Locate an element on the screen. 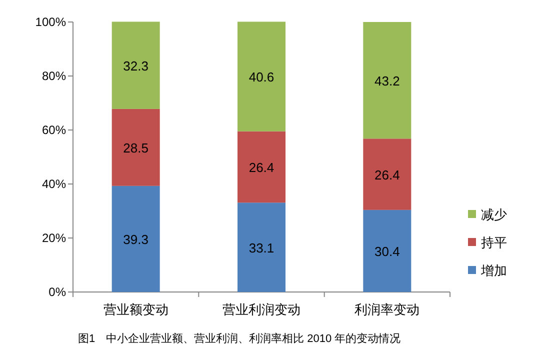 The image size is (551, 350). x-tick-label: 营业利润变动 is located at coordinates (261, 309).